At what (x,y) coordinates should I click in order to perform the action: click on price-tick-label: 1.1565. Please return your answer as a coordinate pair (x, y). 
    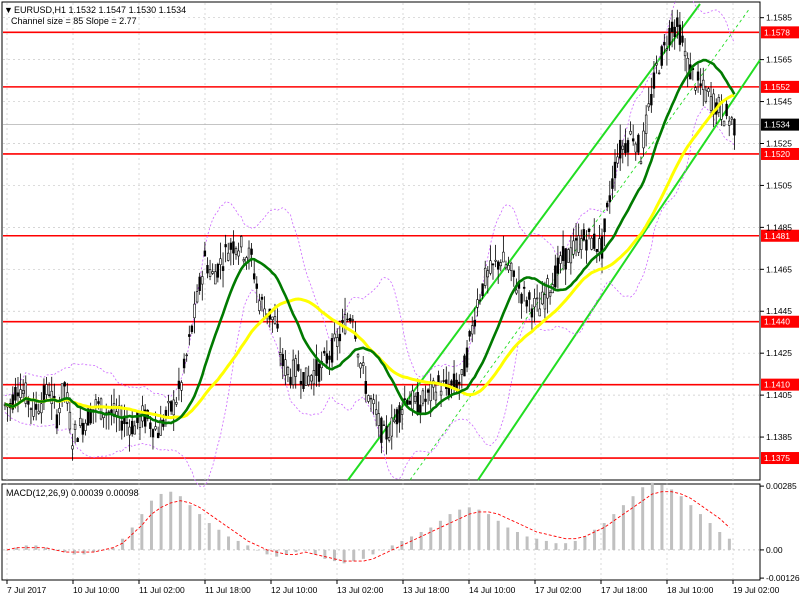
    Looking at the image, I should click on (779, 60).